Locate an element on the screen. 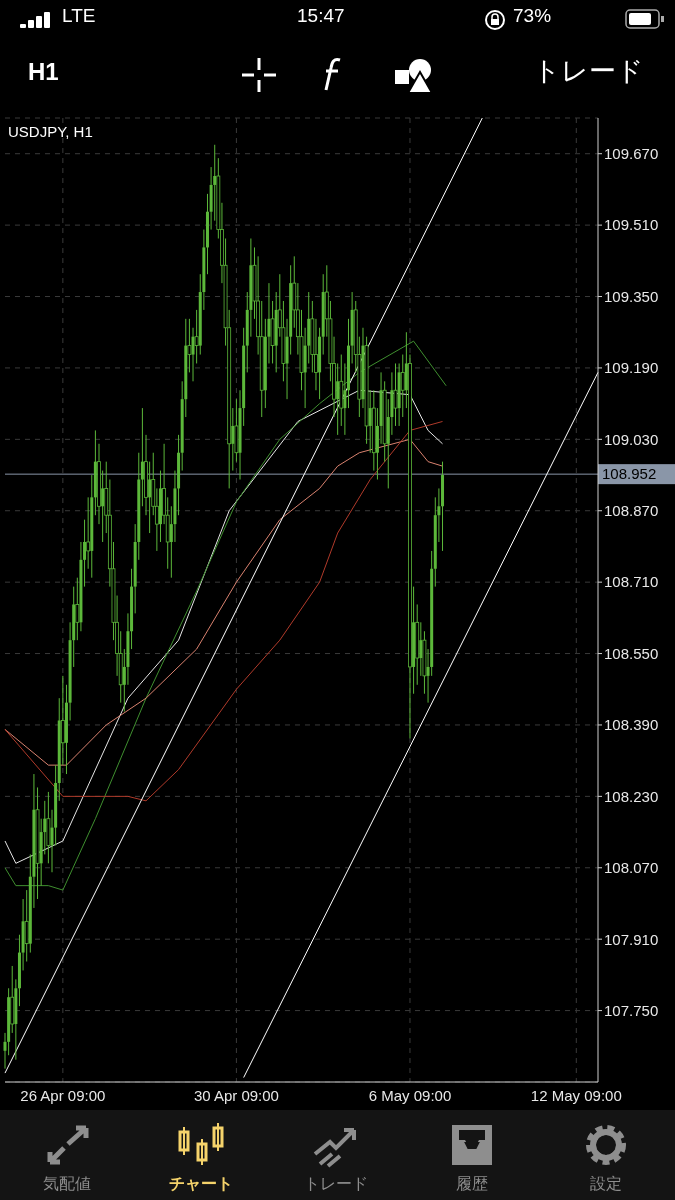  y-tick-label: 108.550 is located at coordinates (631, 653).